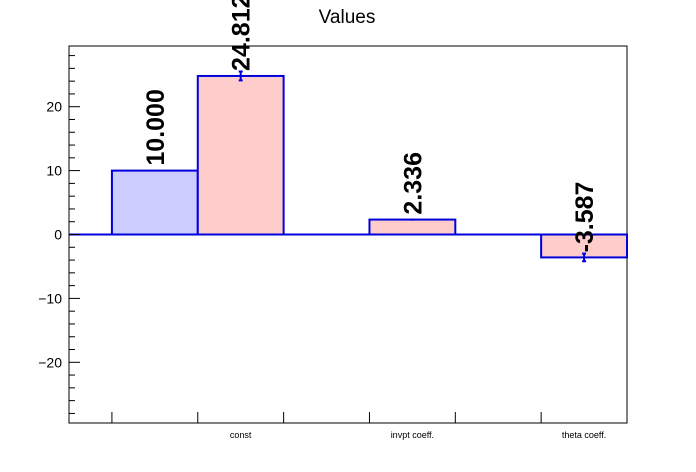 This screenshot has height=472, width=696. Describe the element at coordinates (50, 362) in the screenshot. I see `y-tick-label: −20` at that location.